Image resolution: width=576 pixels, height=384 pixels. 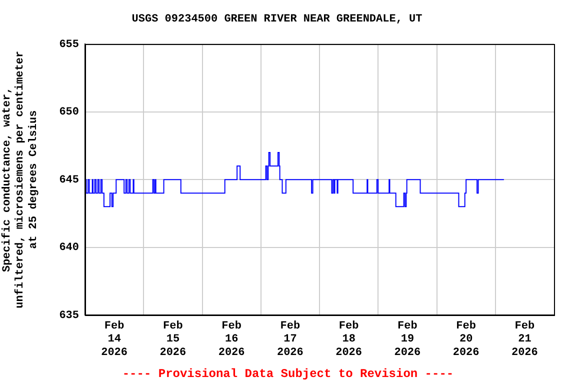 What do you see at coordinates (524, 339) in the screenshot?
I see `x-tick-label: Feb 21 2026` at bounding box center [524, 339].